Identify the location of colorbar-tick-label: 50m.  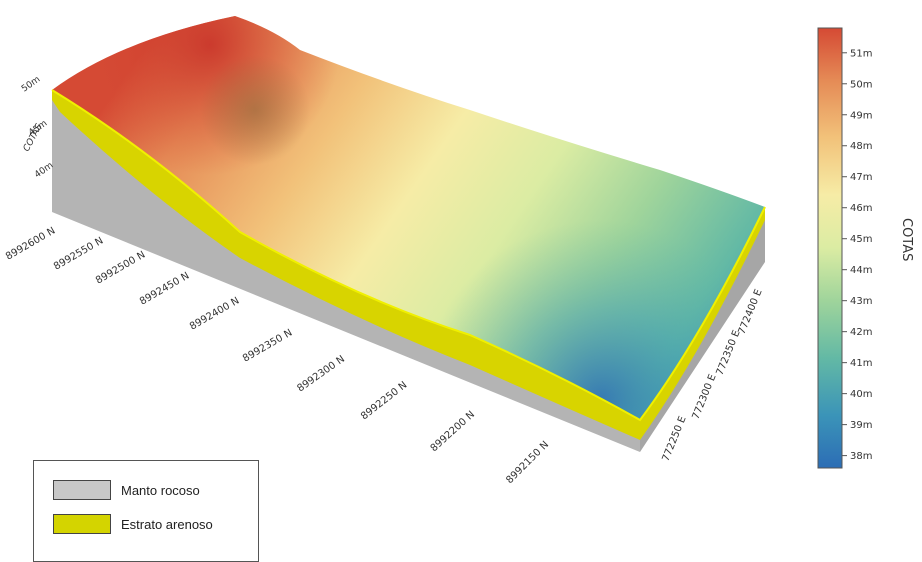
(861, 84).